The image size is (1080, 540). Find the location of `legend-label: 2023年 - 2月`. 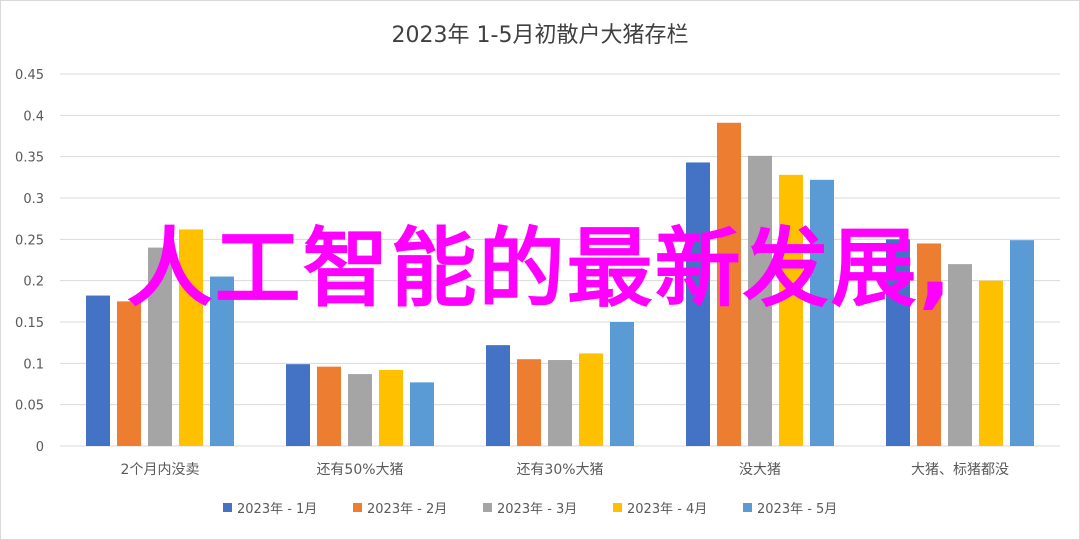

legend-label: 2023年 - 2月 is located at coordinates (407, 509).